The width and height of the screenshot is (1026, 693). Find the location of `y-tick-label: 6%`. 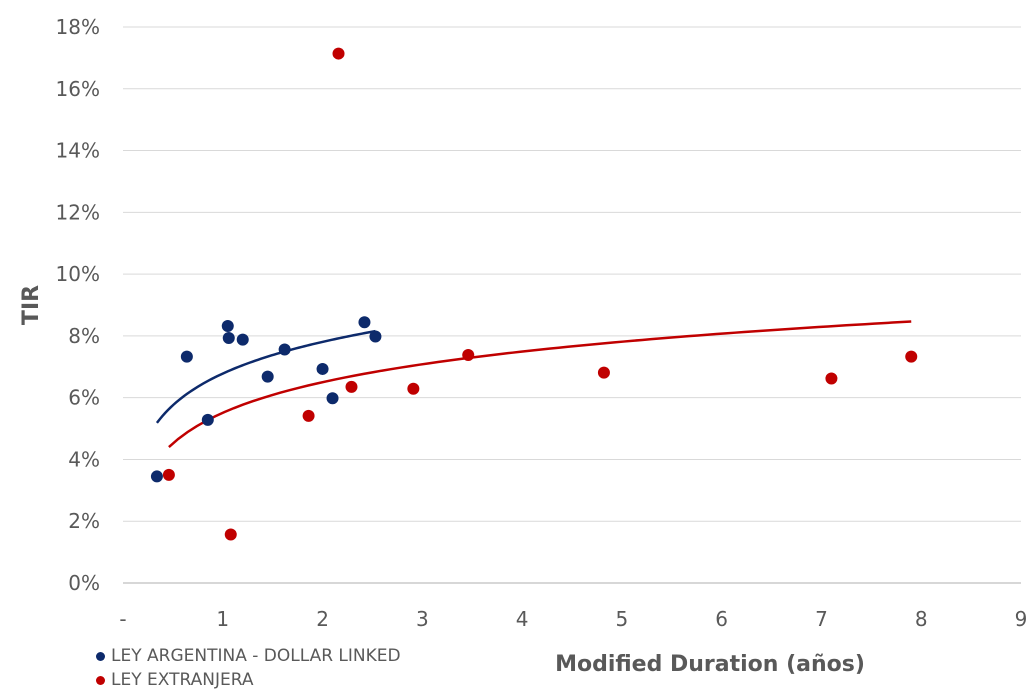

y-tick-label: 6% is located at coordinates (84, 398).